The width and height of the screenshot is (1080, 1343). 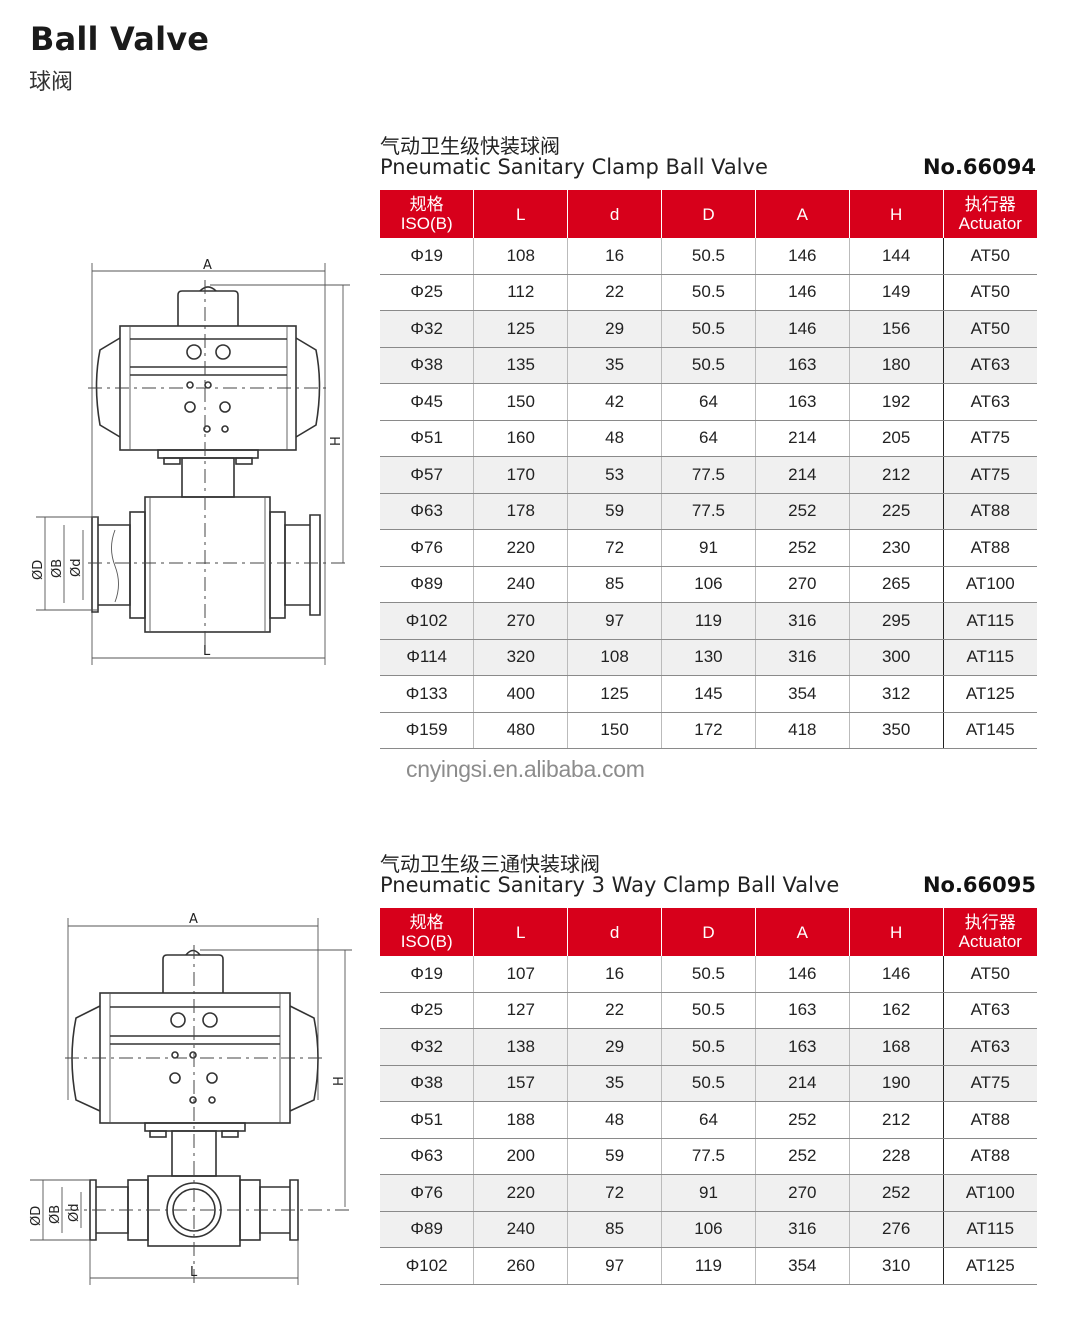 I want to click on table-row: Φ89 240 85 106 316 276 AT115, so click(x=708, y=1229).